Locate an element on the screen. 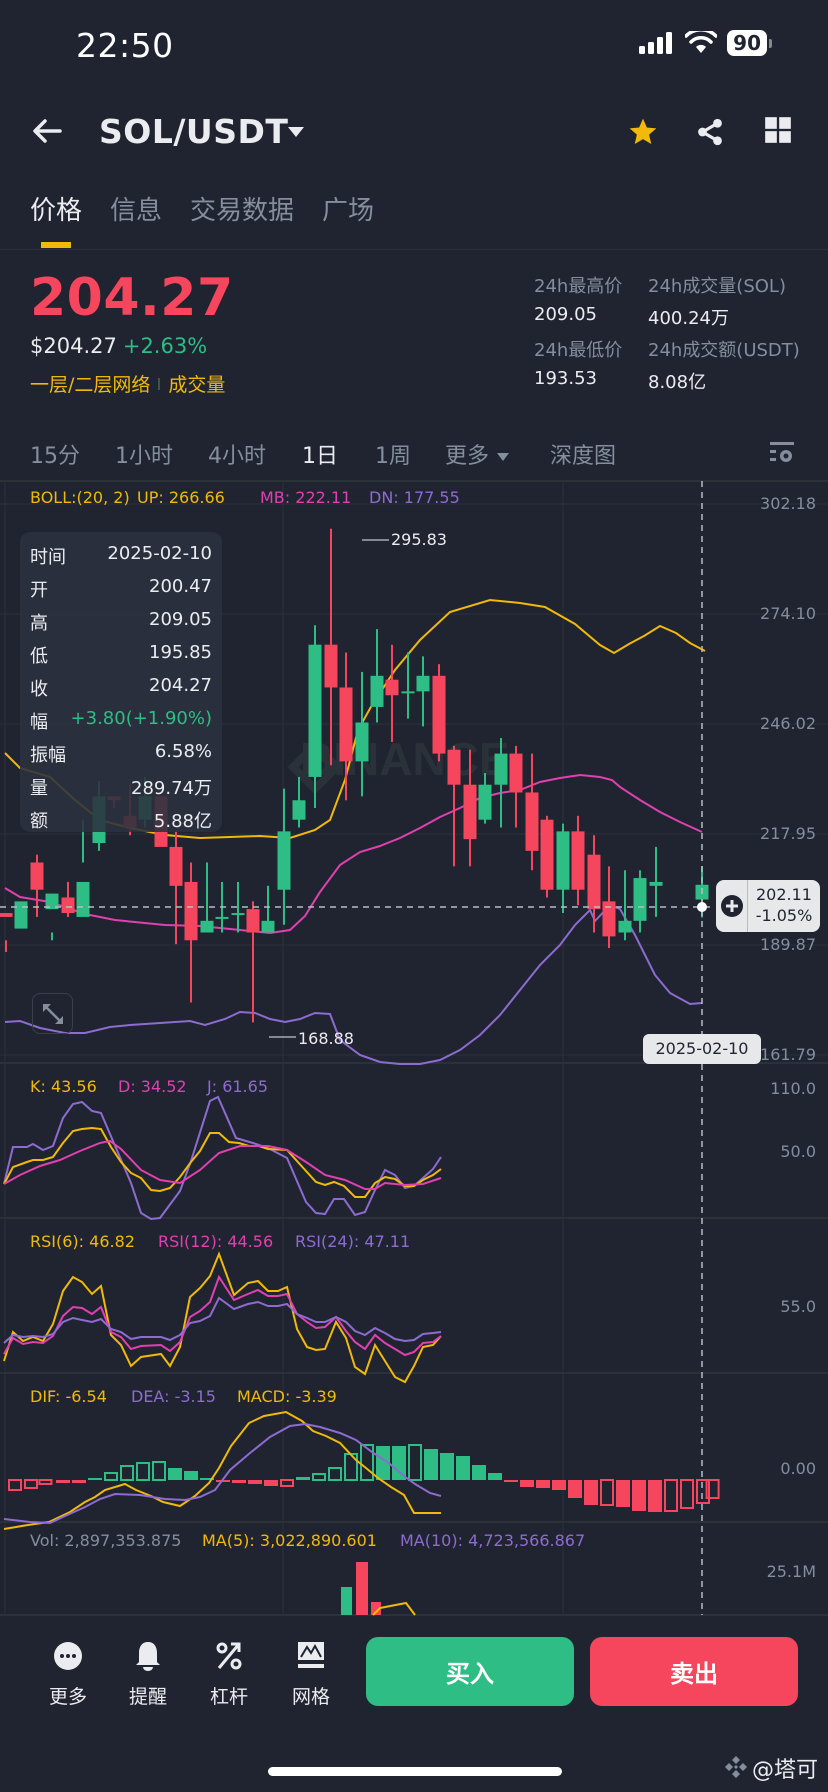 The height and width of the screenshot is (1792, 828). tag-layer-network: 一层/二层网络 is located at coordinates (90, 385).